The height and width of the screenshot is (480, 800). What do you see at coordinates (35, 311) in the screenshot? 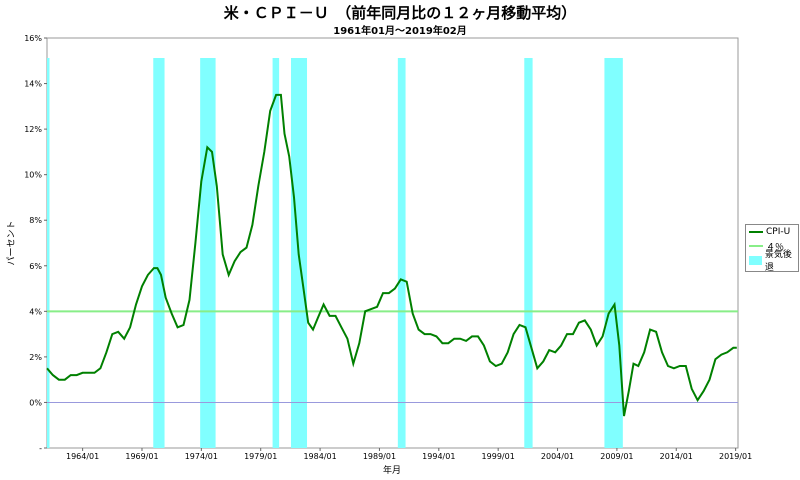
I see `y-tick-label: 4%` at bounding box center [35, 311].